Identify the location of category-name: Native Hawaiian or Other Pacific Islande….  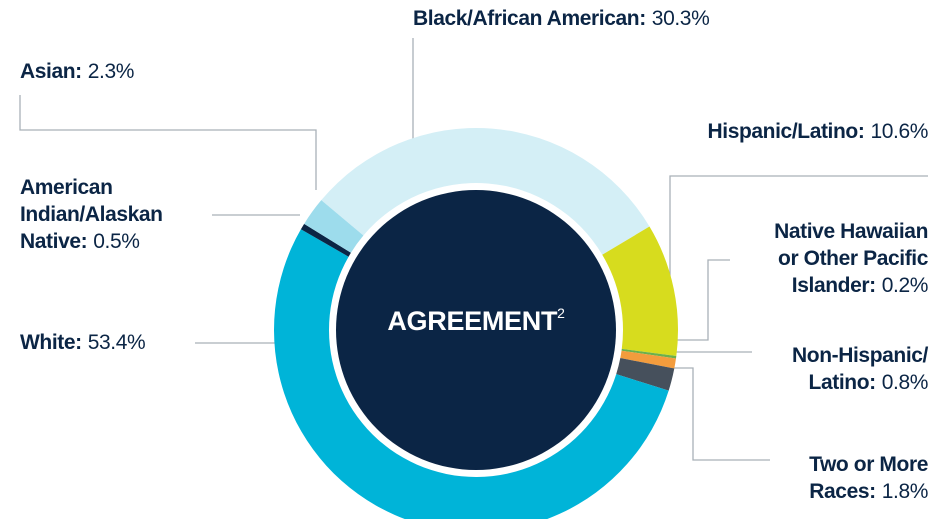
(851, 258).